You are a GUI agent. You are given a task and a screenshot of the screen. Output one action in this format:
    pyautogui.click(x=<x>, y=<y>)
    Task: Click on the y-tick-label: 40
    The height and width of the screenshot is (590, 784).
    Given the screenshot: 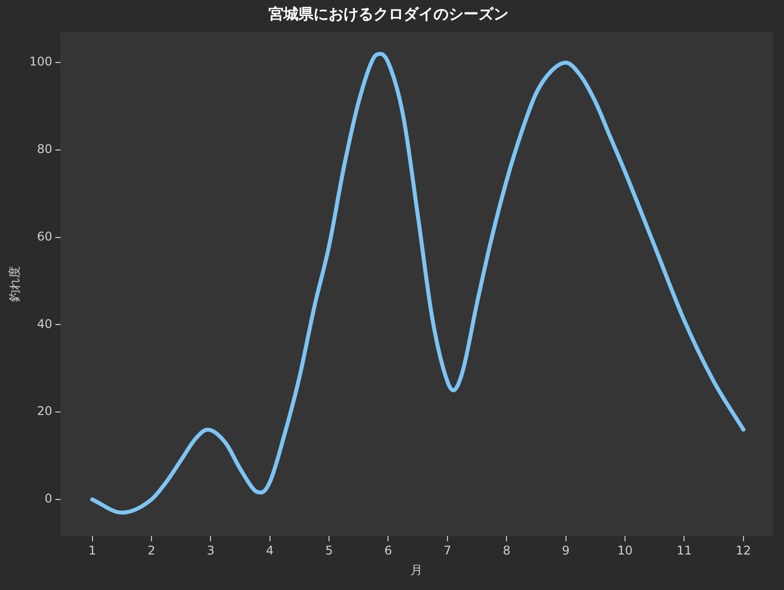 What is the action you would take?
    pyautogui.click(x=44, y=323)
    